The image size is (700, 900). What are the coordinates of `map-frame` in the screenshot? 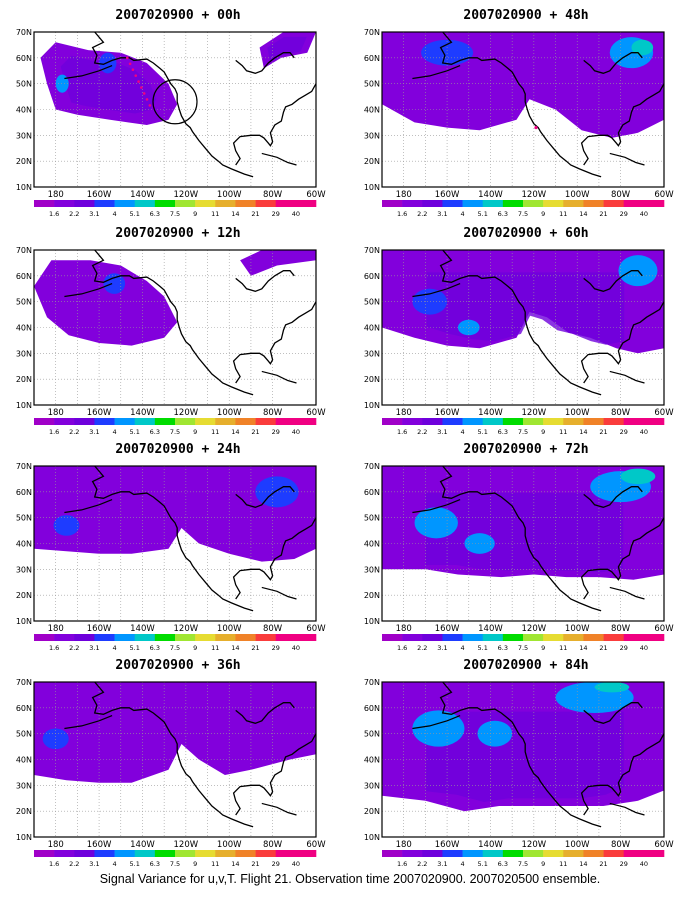 It's located at (523, 327).